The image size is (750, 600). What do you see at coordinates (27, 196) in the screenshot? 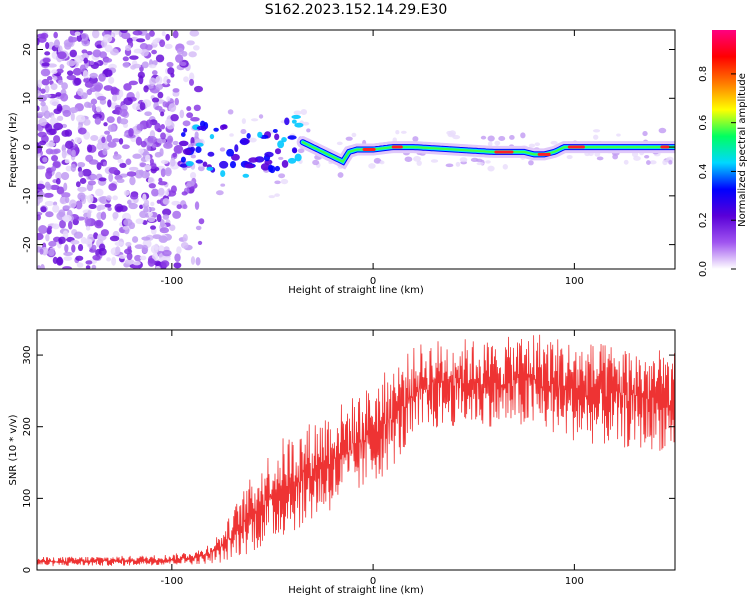
I see `y-tick-label: -10` at bounding box center [27, 196].